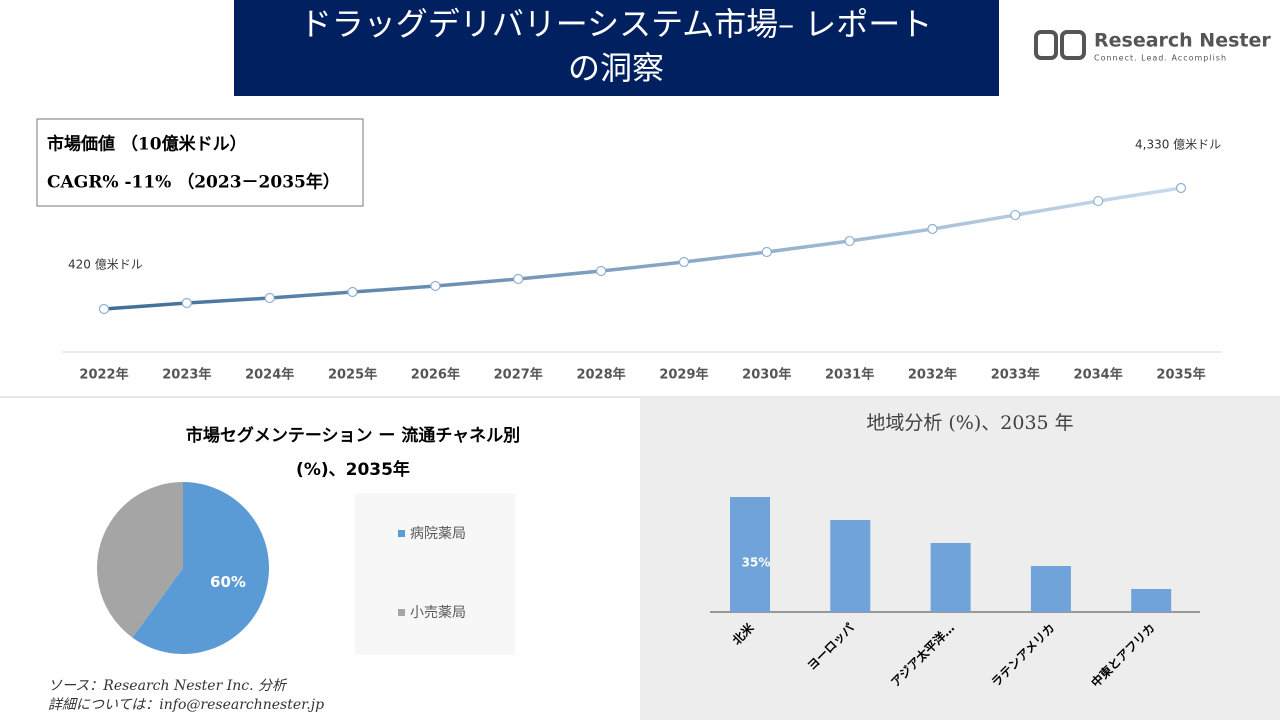 Image resolution: width=1280 pixels, height=720 pixels. What do you see at coordinates (849, 375) in the screenshot?
I see `x-tick-label: 2031年` at bounding box center [849, 375].